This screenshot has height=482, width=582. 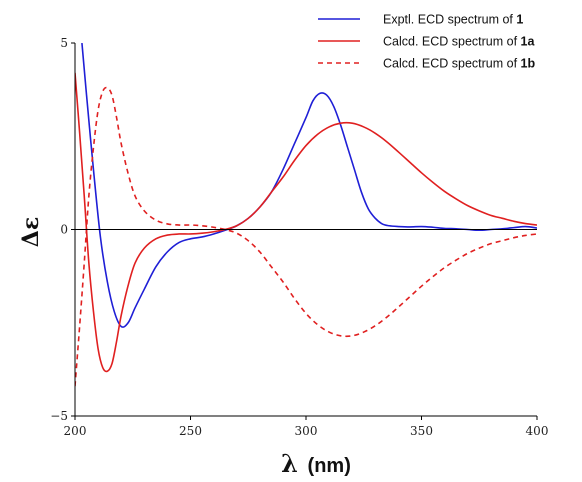 I want to click on legend-label: Calcd. ECD spectrum of 1b, so click(x=459, y=64).